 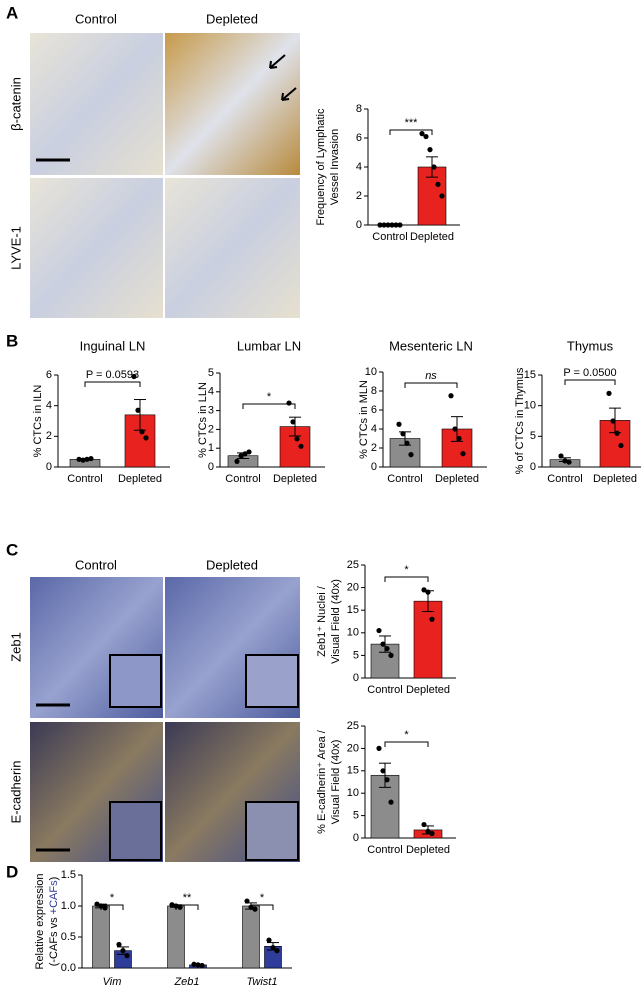 What do you see at coordinates (12, 12) in the screenshot?
I see `panel-label: A` at bounding box center [12, 12].